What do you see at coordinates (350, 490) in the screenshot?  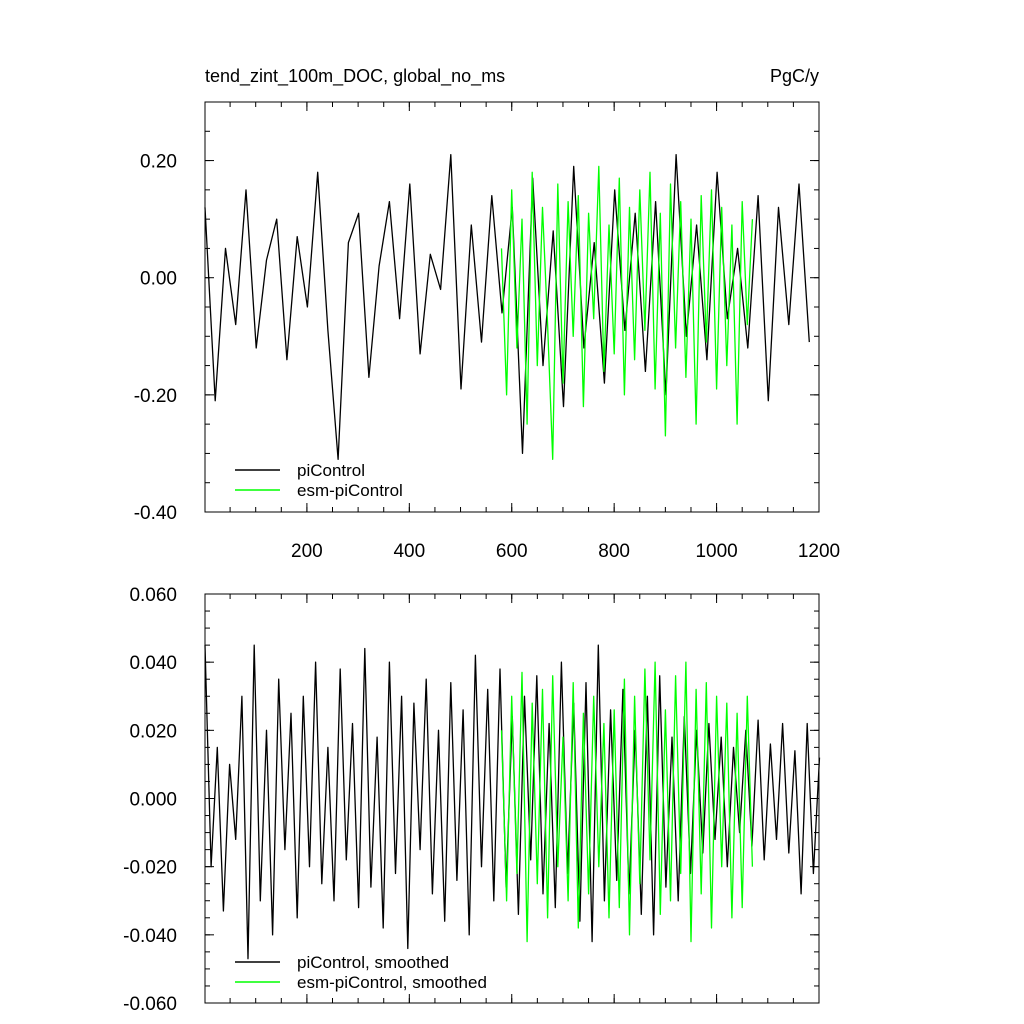 I see `legend-label-esm-picontrol: esm-piControl` at bounding box center [350, 490].